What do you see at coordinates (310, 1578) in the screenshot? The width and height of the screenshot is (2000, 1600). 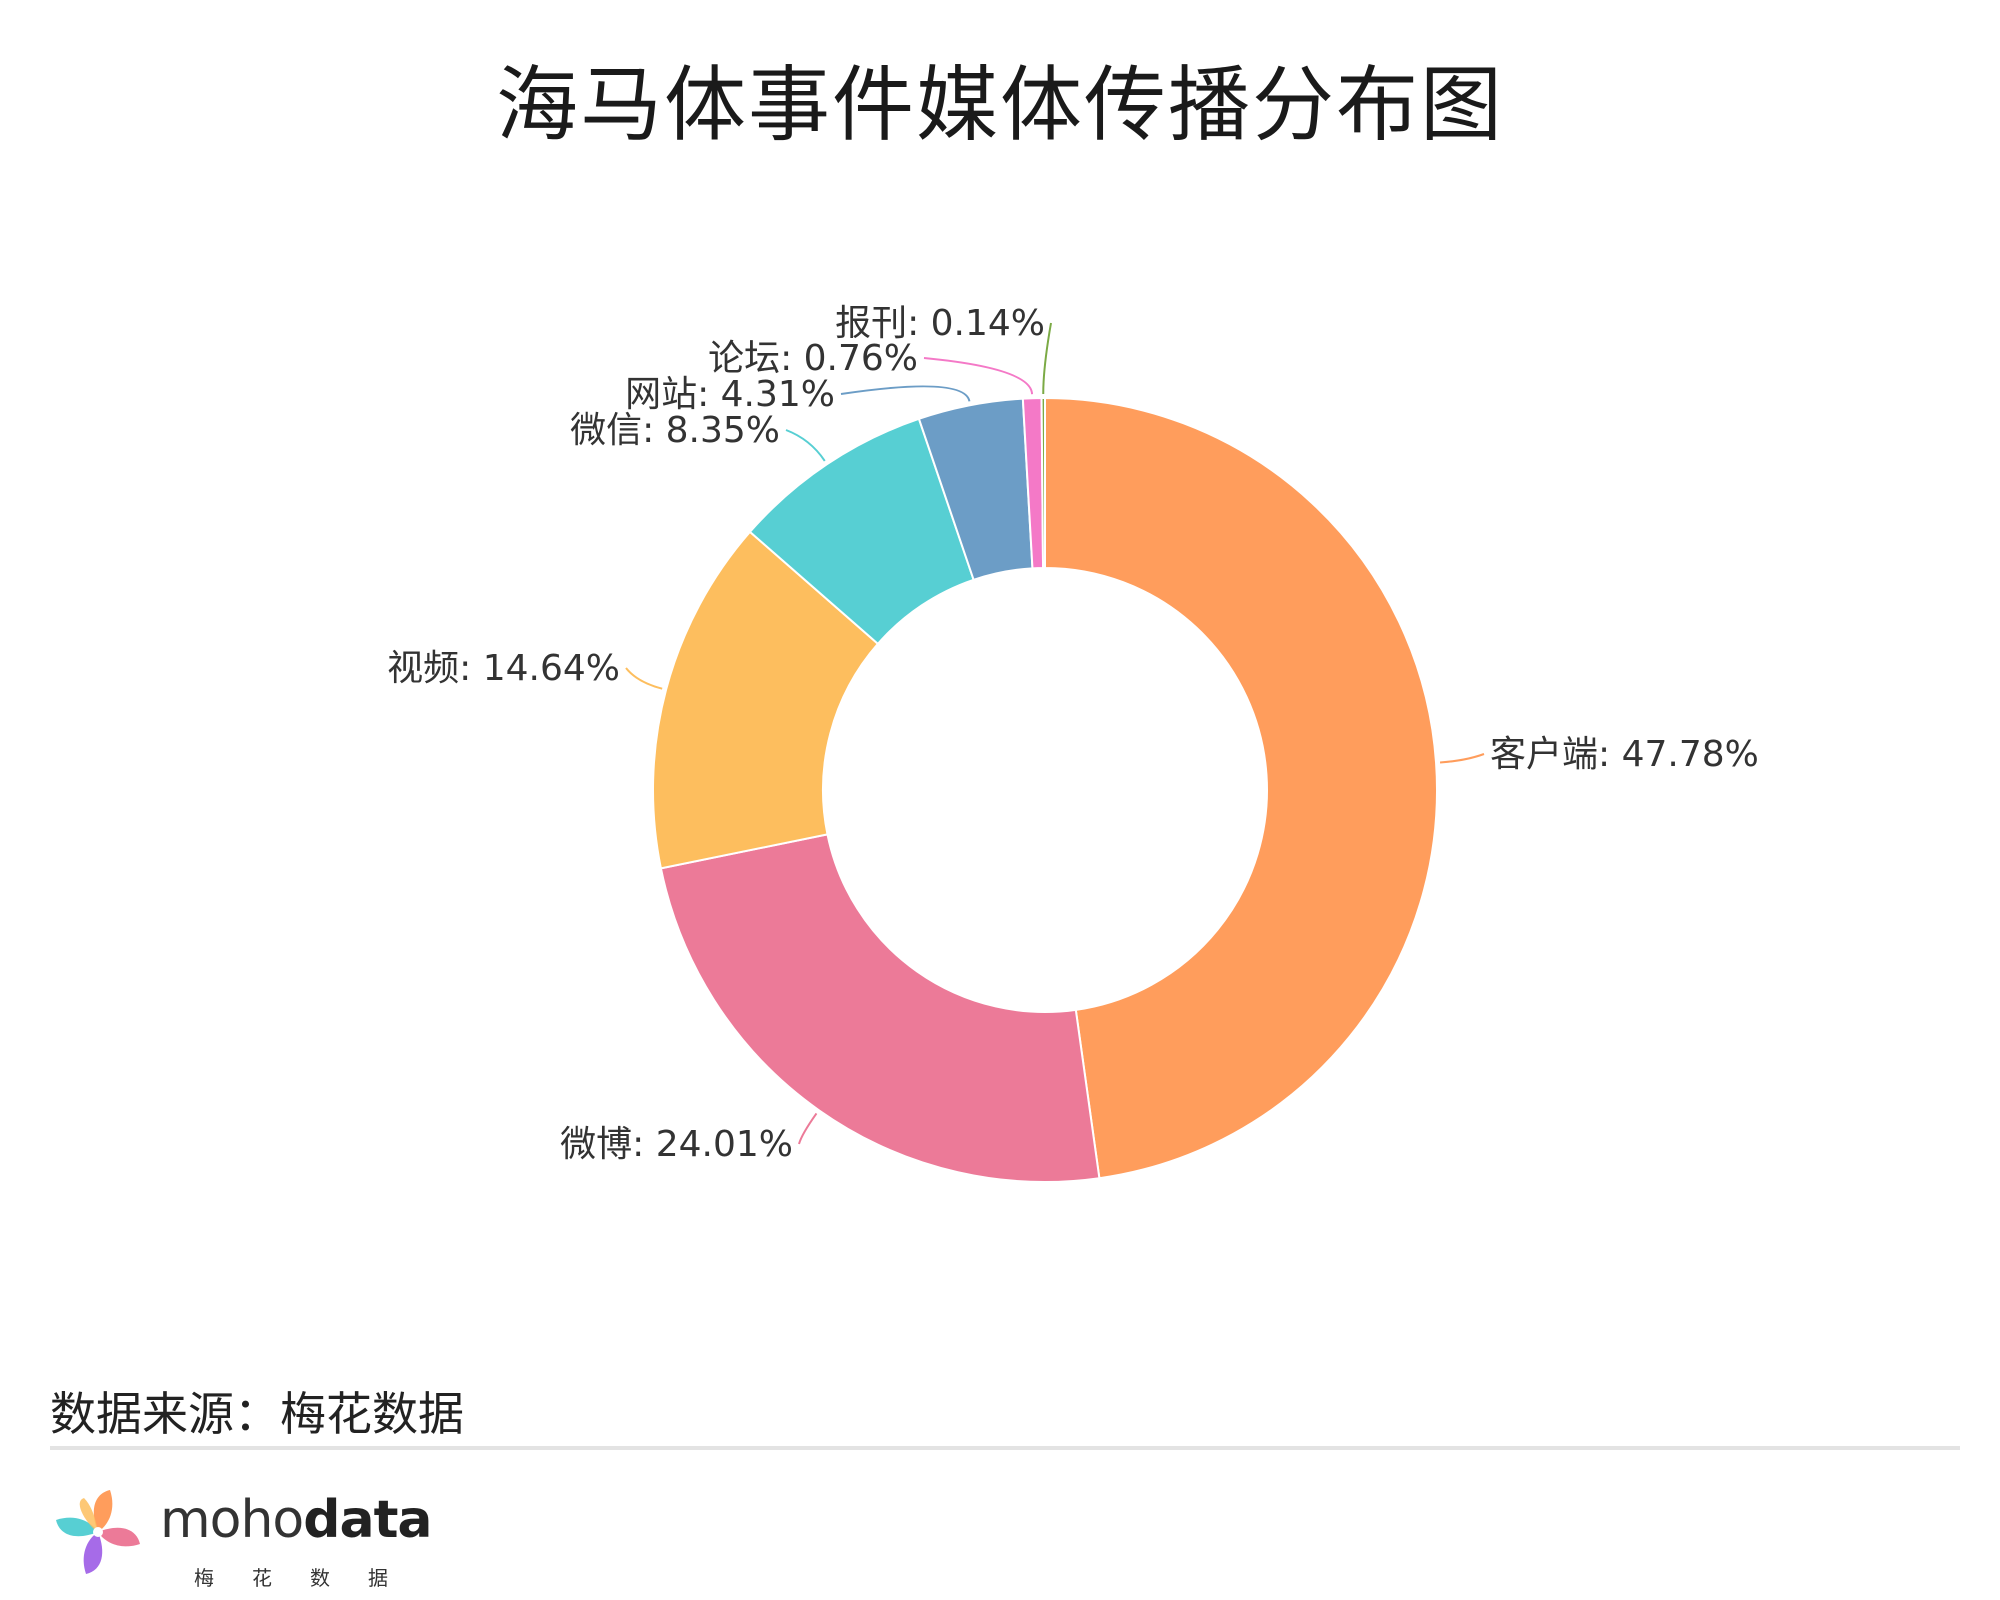 I see `brand-subtitle: 梅花数据` at bounding box center [310, 1578].